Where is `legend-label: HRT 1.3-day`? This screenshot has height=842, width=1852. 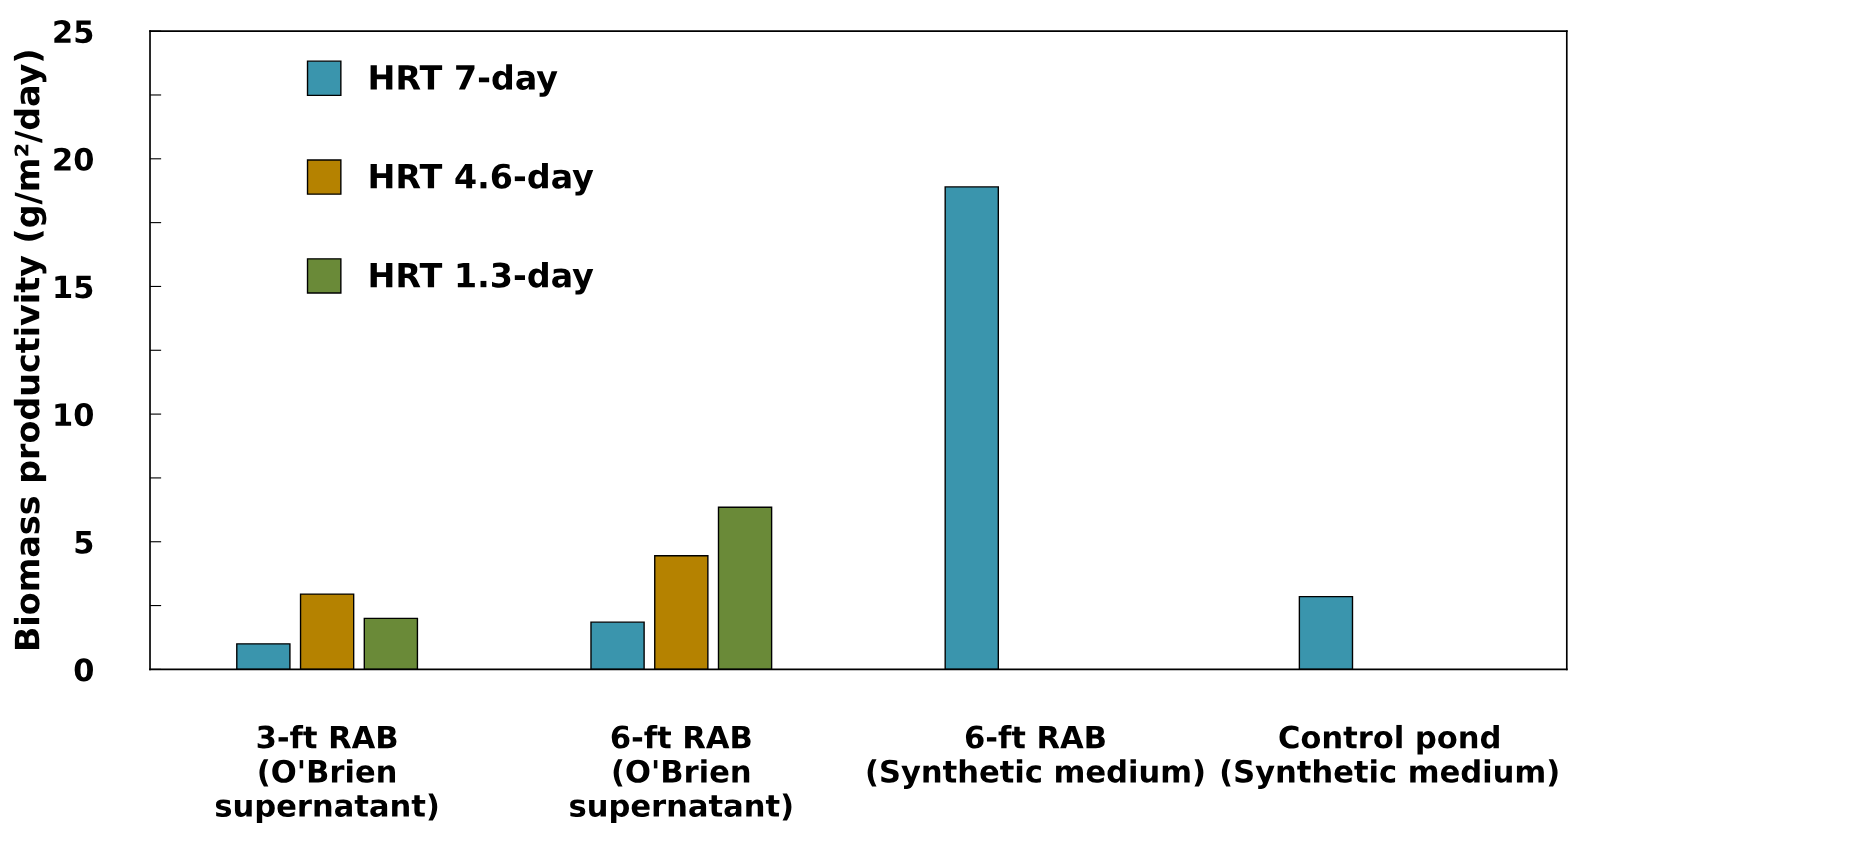
legend-label: HRT 1.3-day is located at coordinates (482, 278).